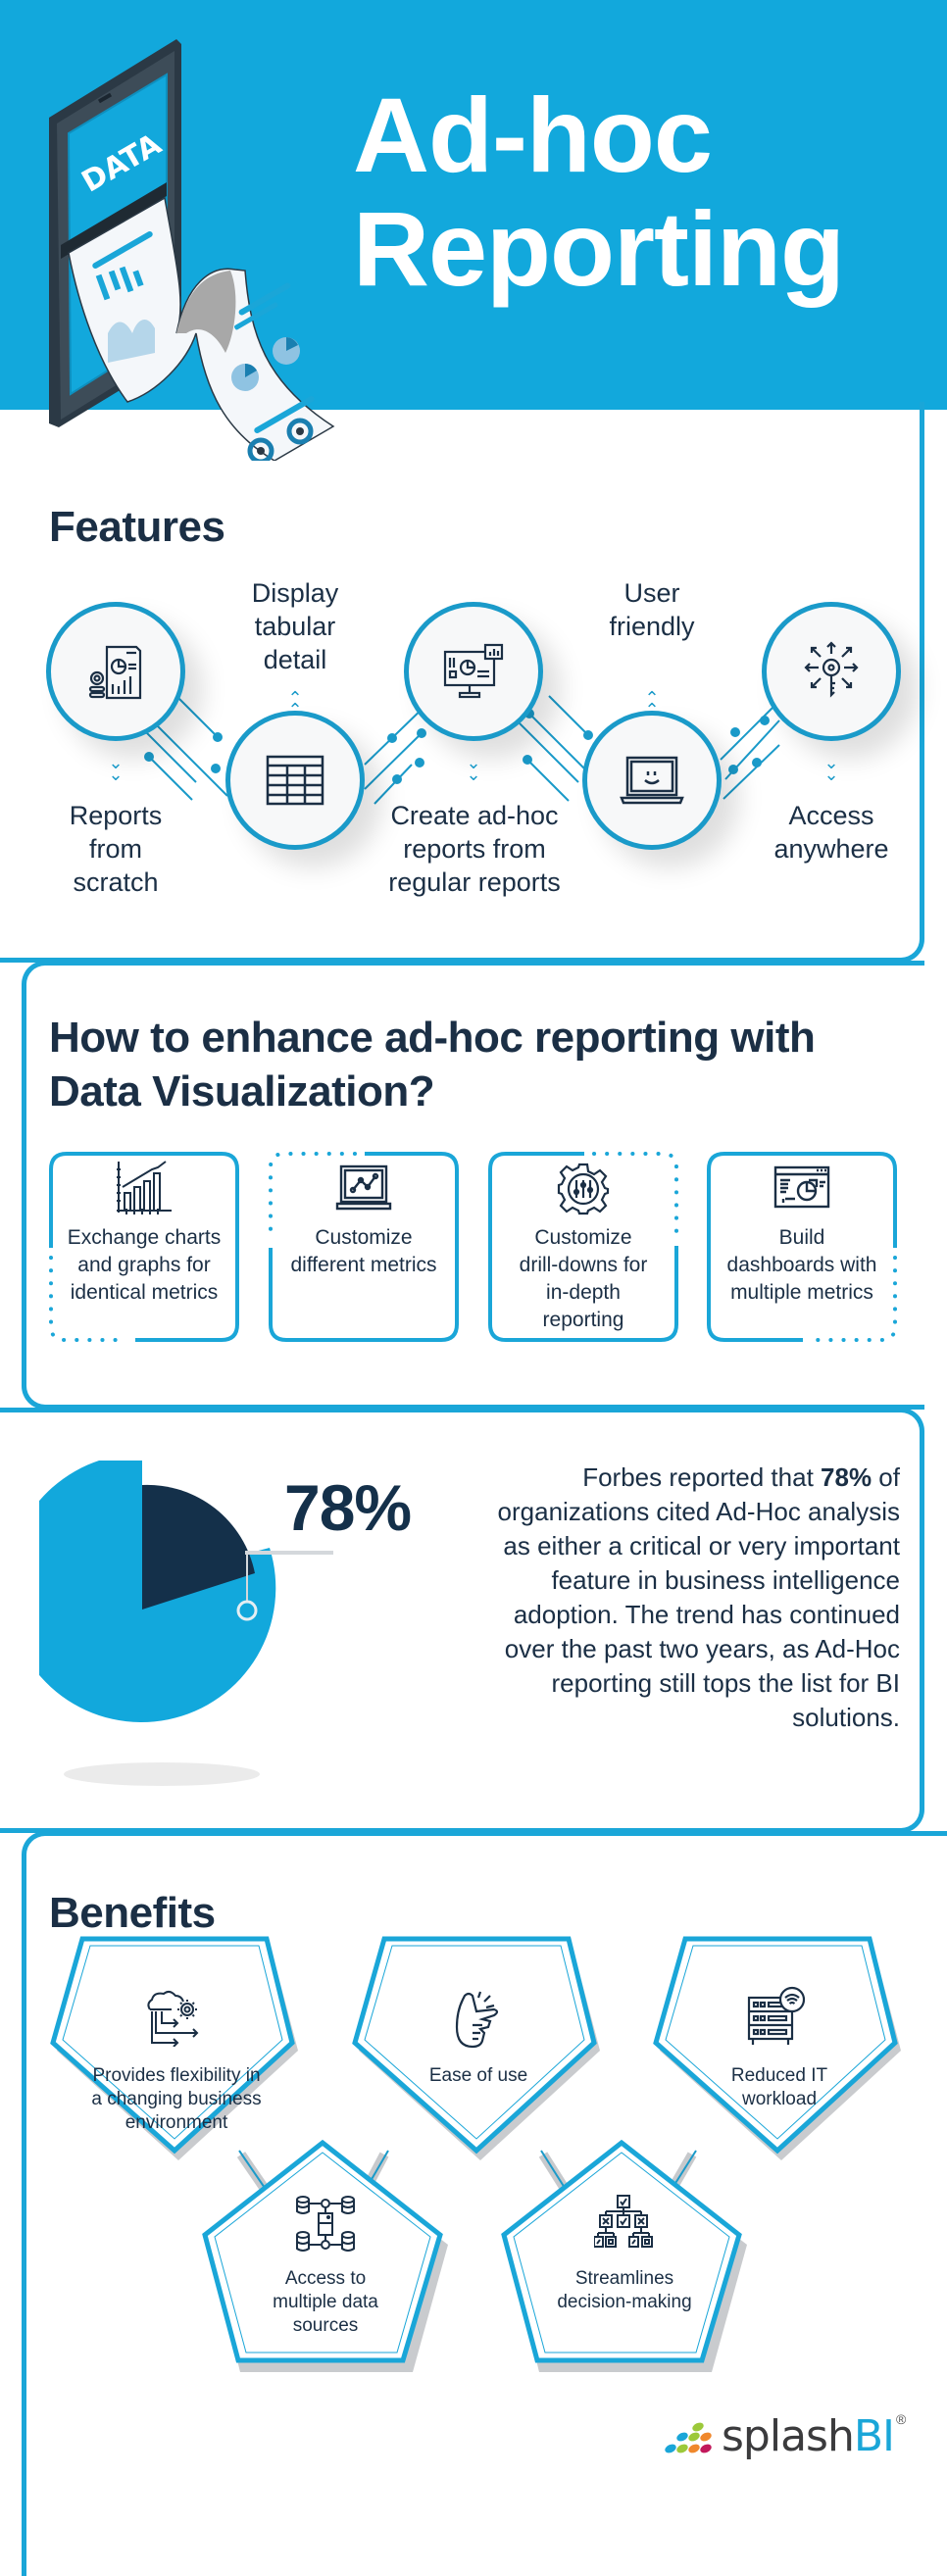 Image resolution: width=947 pixels, height=2576 pixels. I want to click on benefit-pentagon-ease-of-use, so click(476, 2048).